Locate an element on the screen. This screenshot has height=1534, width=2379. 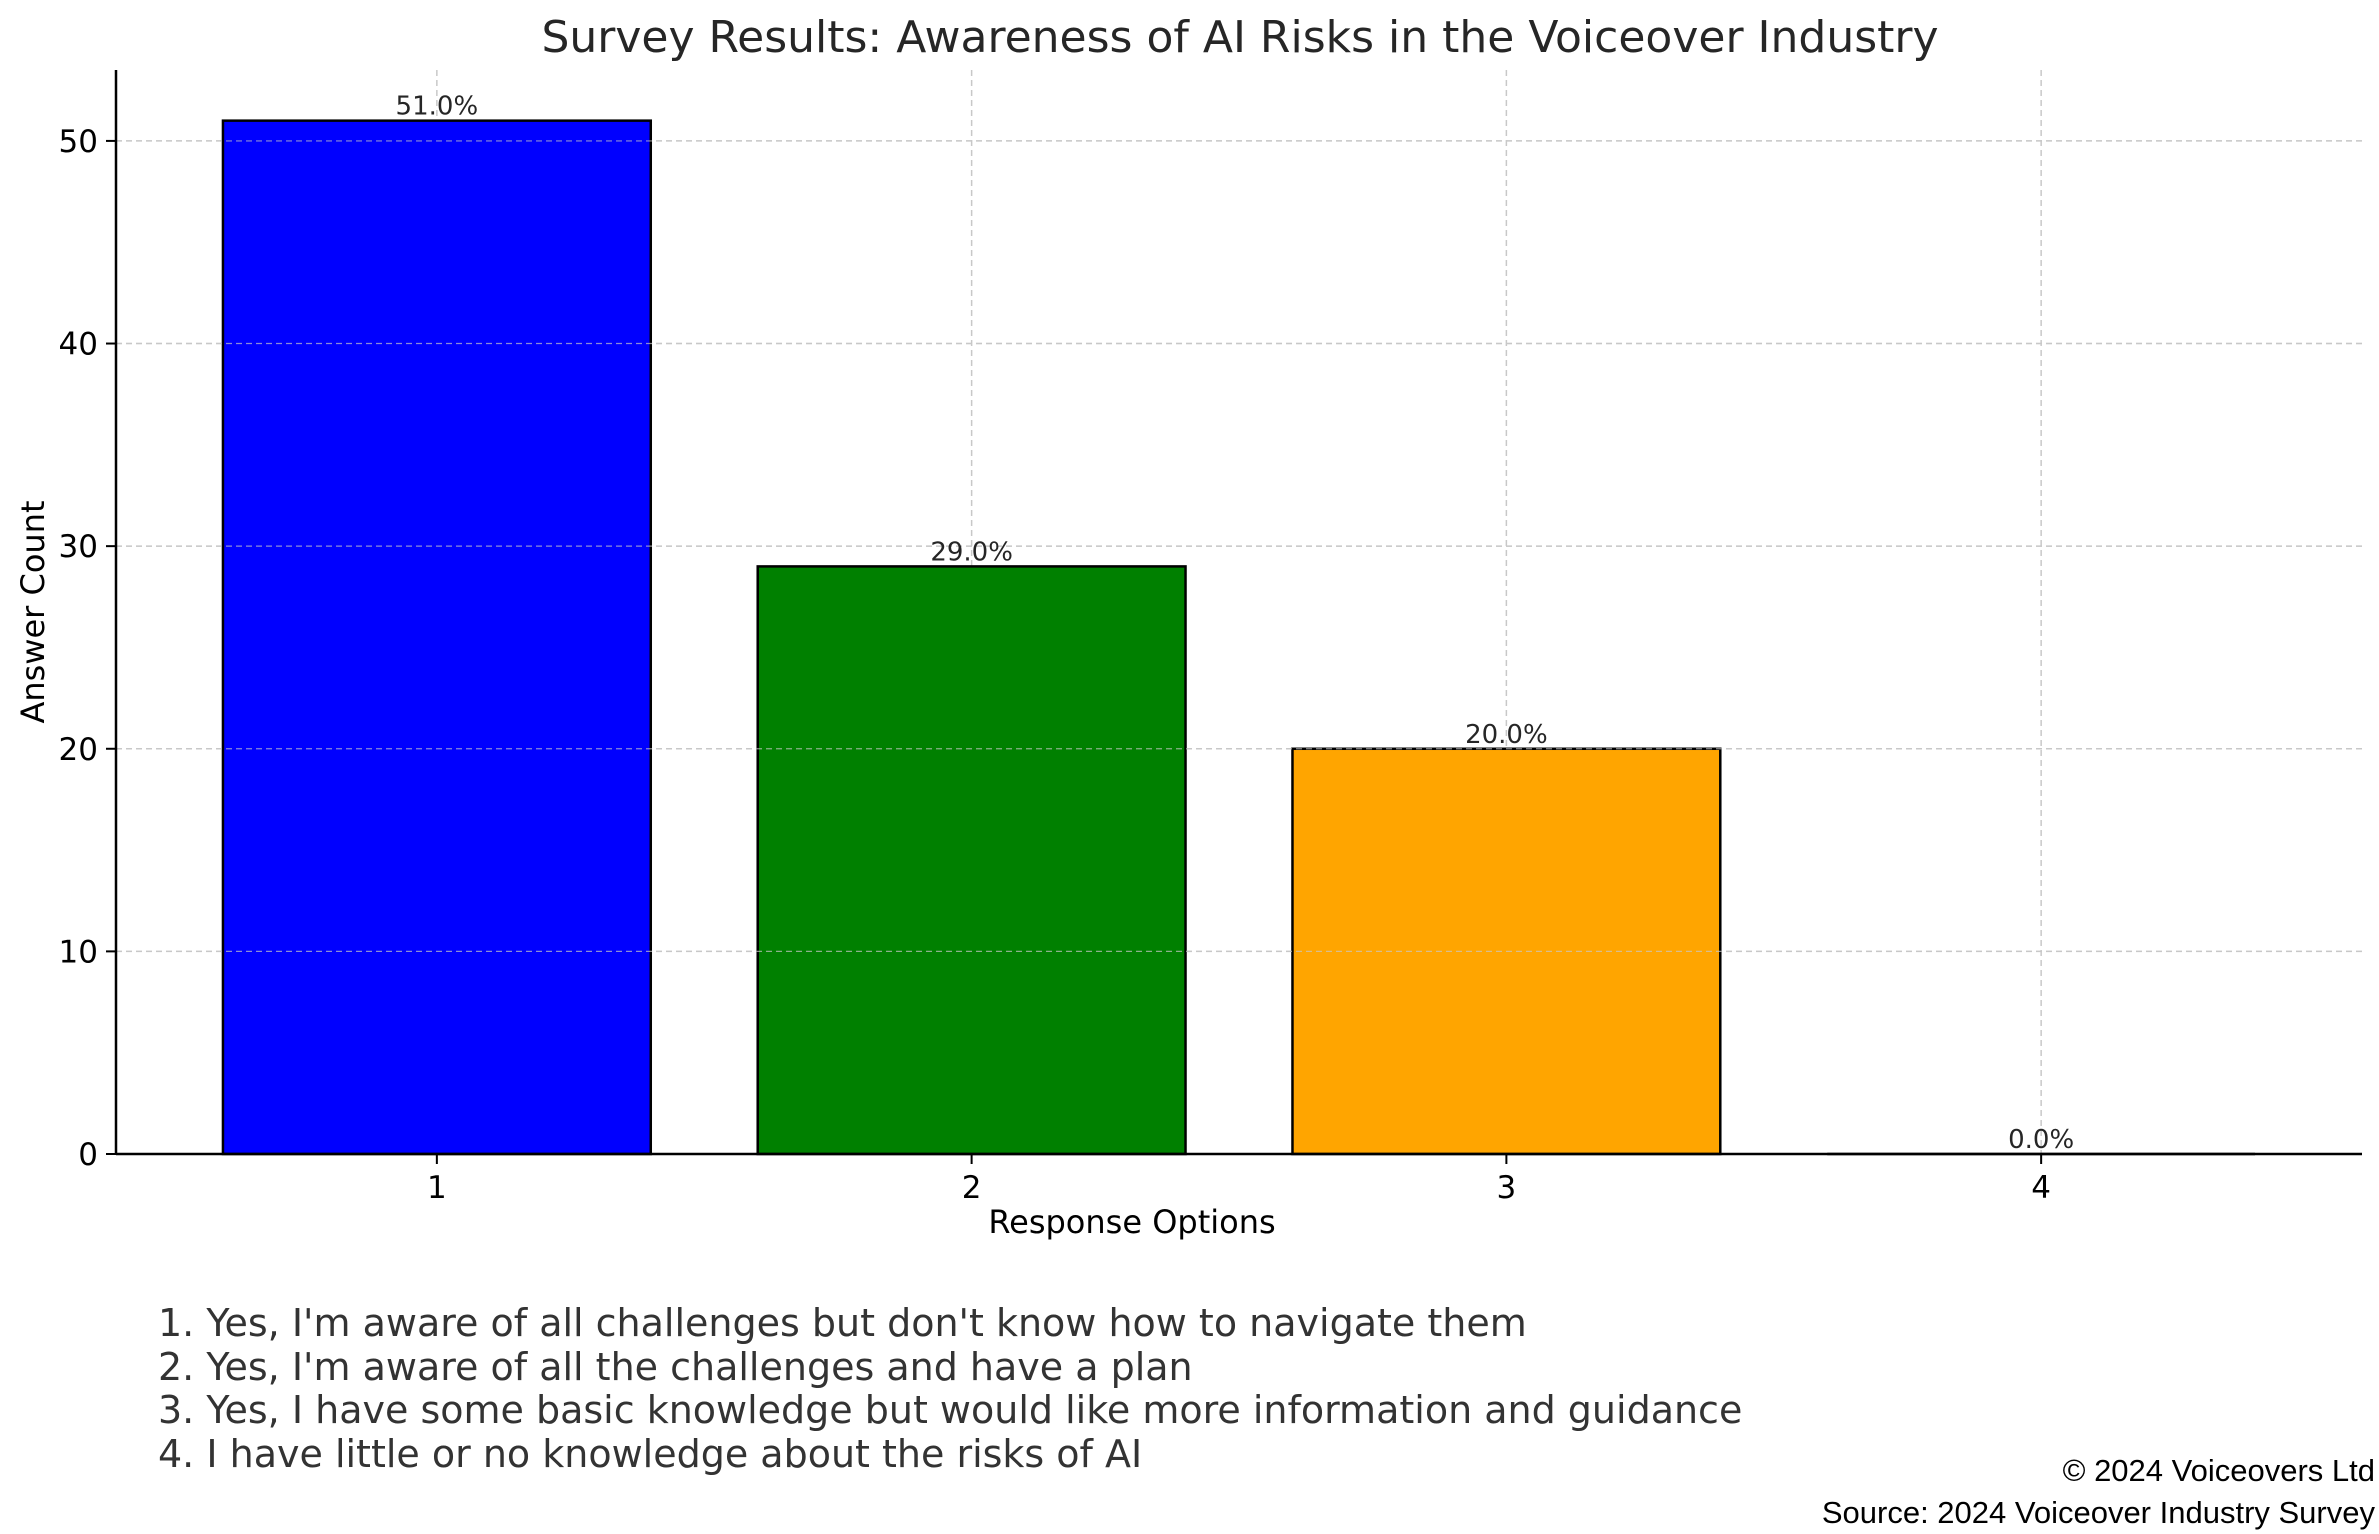
x-tick-label: 2 is located at coordinates (972, 1188).